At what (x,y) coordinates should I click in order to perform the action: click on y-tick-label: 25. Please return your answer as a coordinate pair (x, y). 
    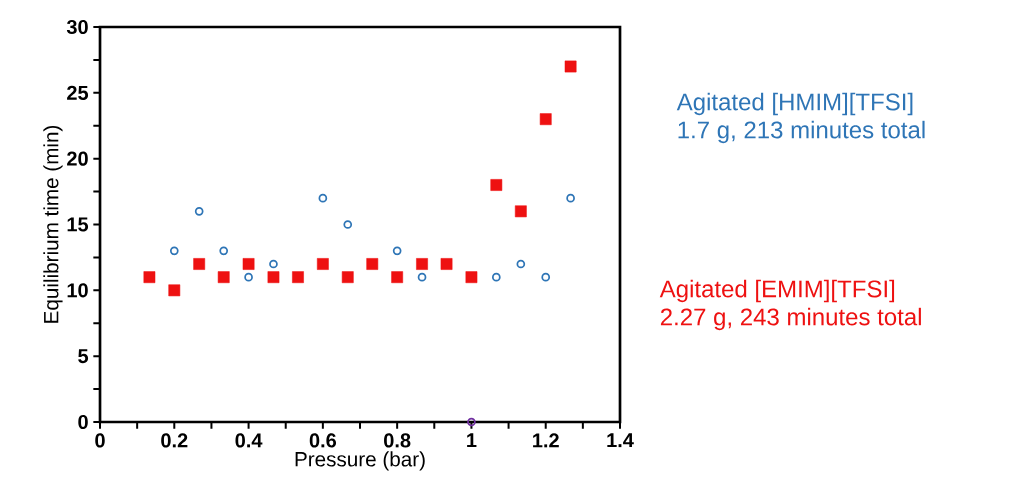
    Looking at the image, I should click on (78, 92).